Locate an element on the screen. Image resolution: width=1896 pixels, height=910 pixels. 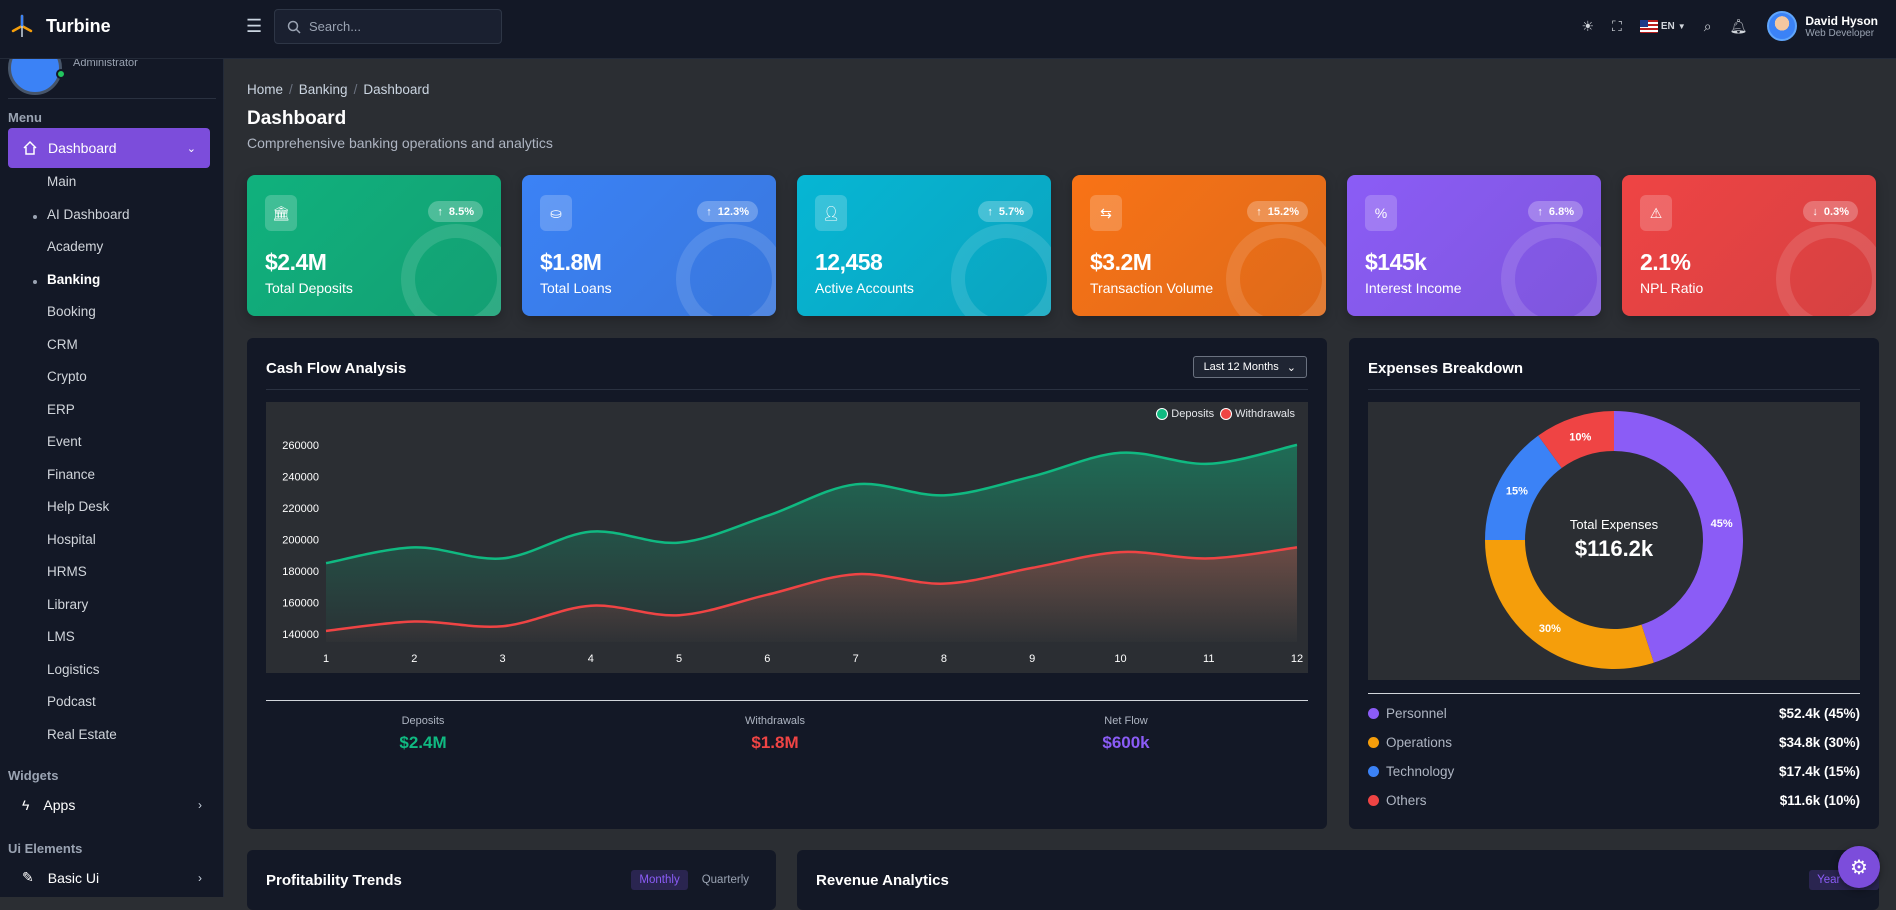
sidebar-item-finance: Finance is located at coordinates (71, 474).